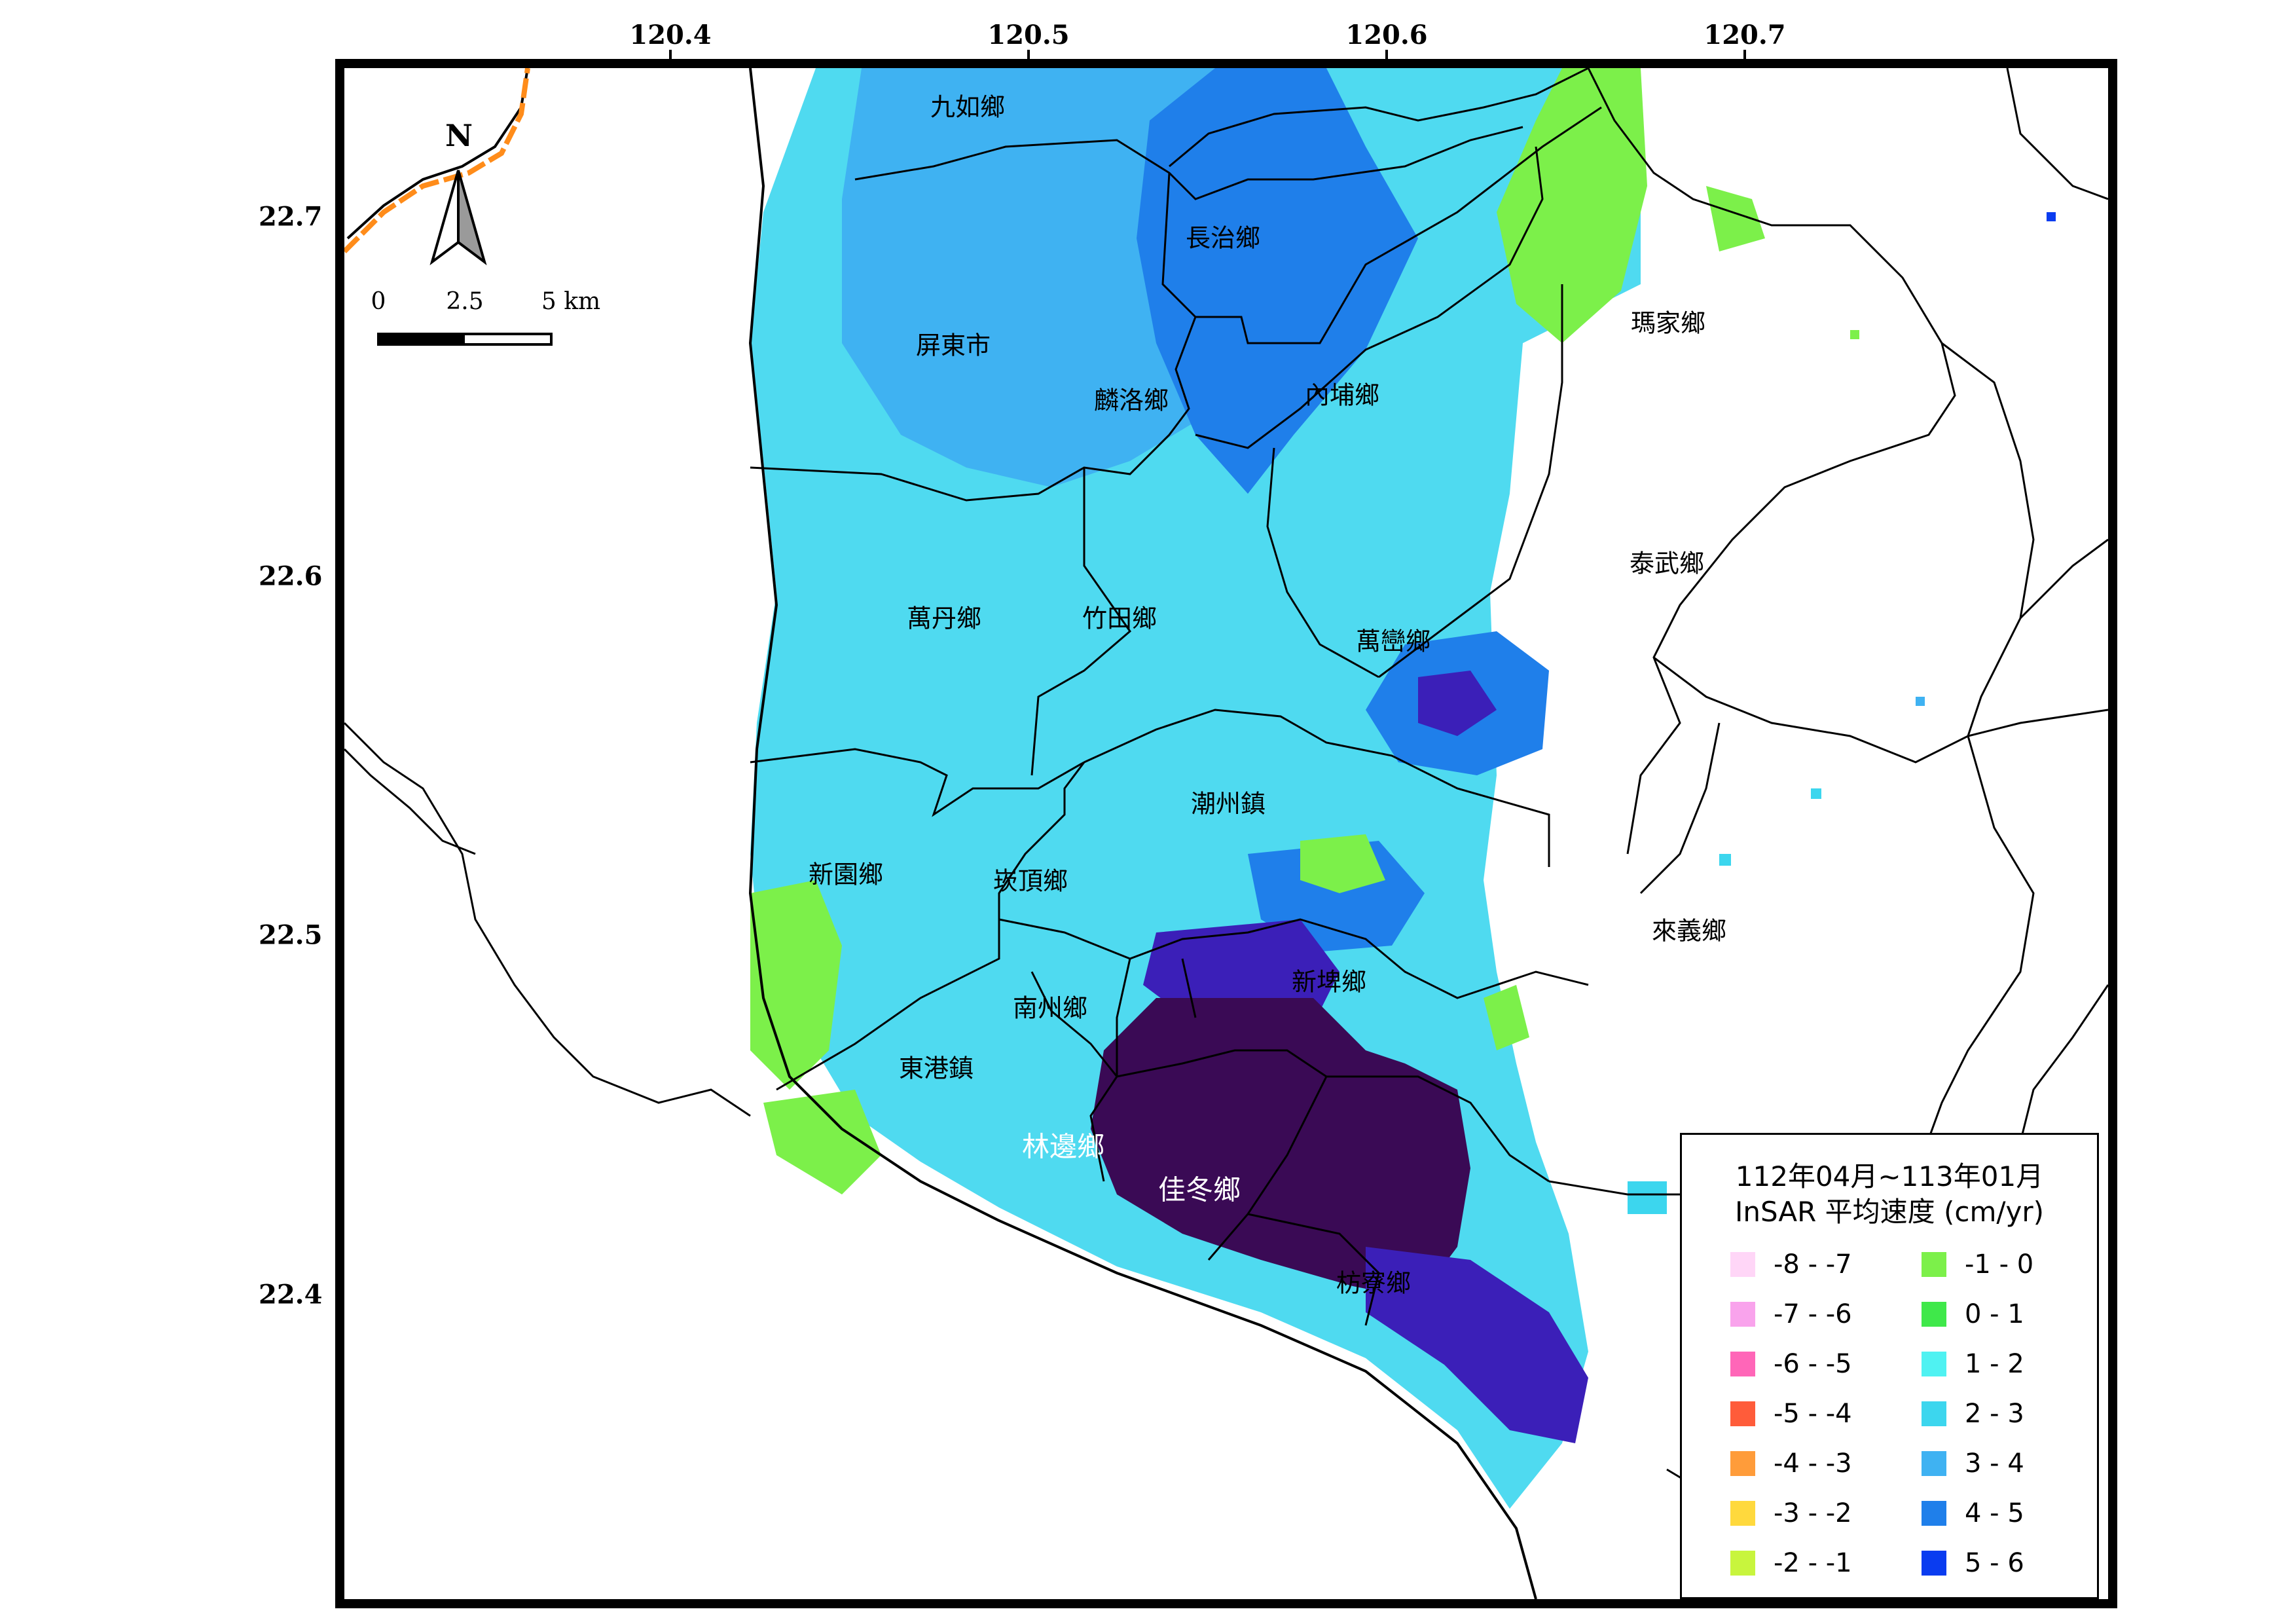 The height and width of the screenshot is (1624, 2296). What do you see at coordinates (1994, 1513) in the screenshot?
I see `legend-label: 4 - 5` at bounding box center [1994, 1513].